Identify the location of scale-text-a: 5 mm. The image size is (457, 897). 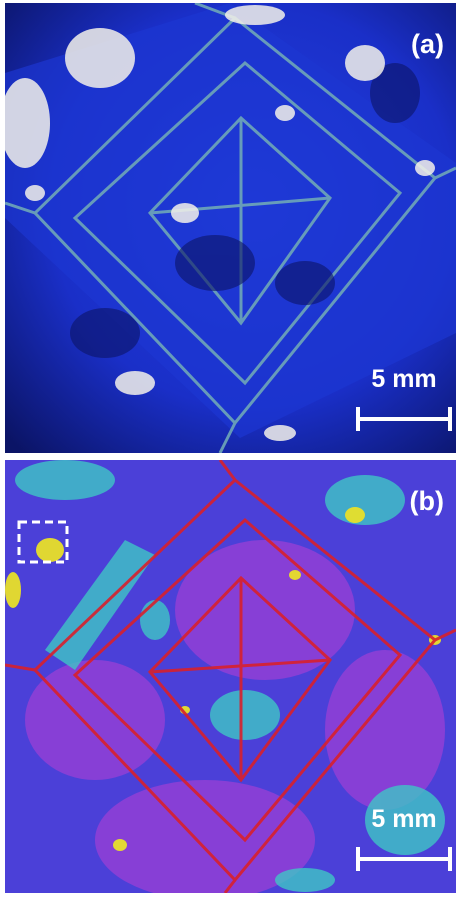
(404, 379).